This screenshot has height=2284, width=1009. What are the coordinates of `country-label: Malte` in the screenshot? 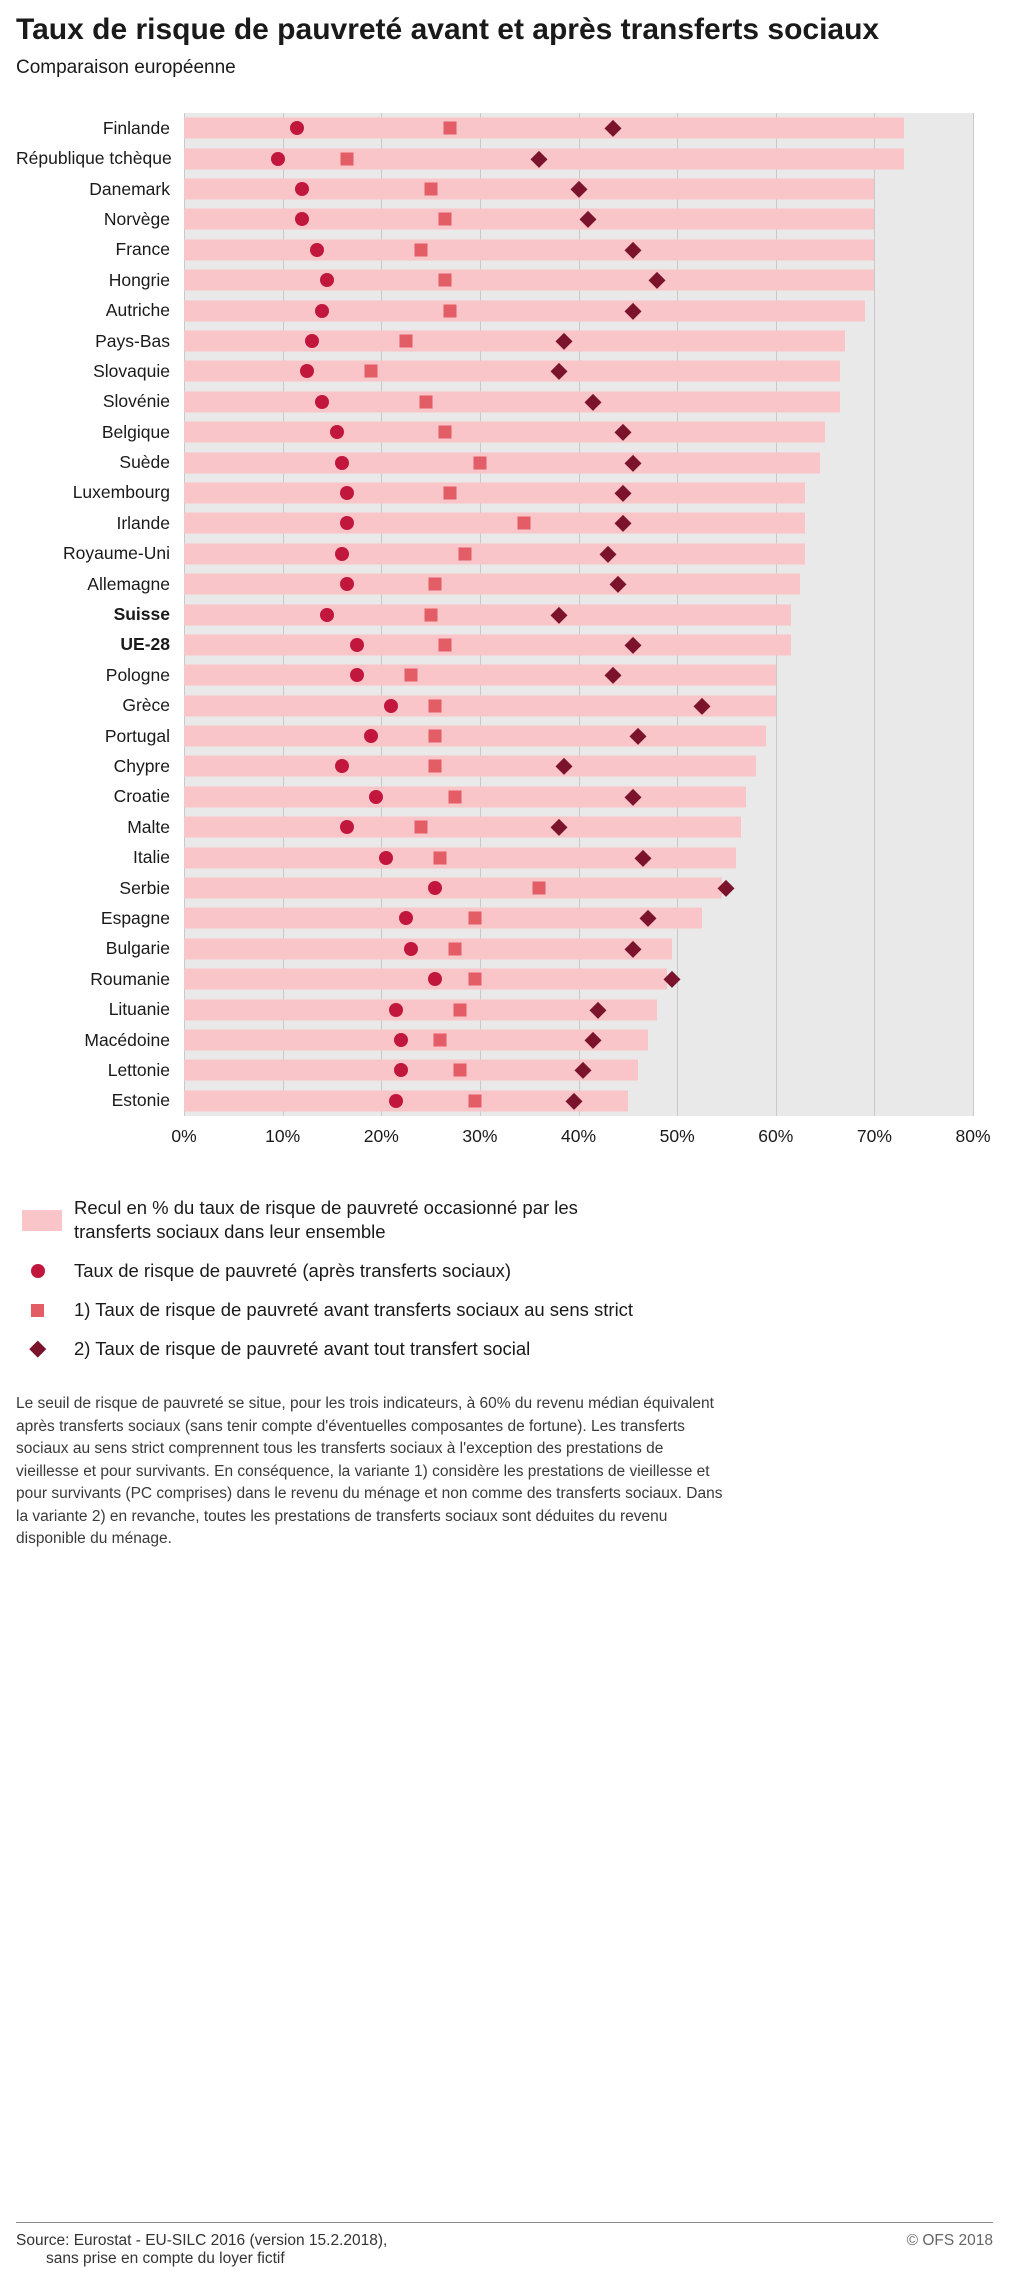 It's located at (148, 826).